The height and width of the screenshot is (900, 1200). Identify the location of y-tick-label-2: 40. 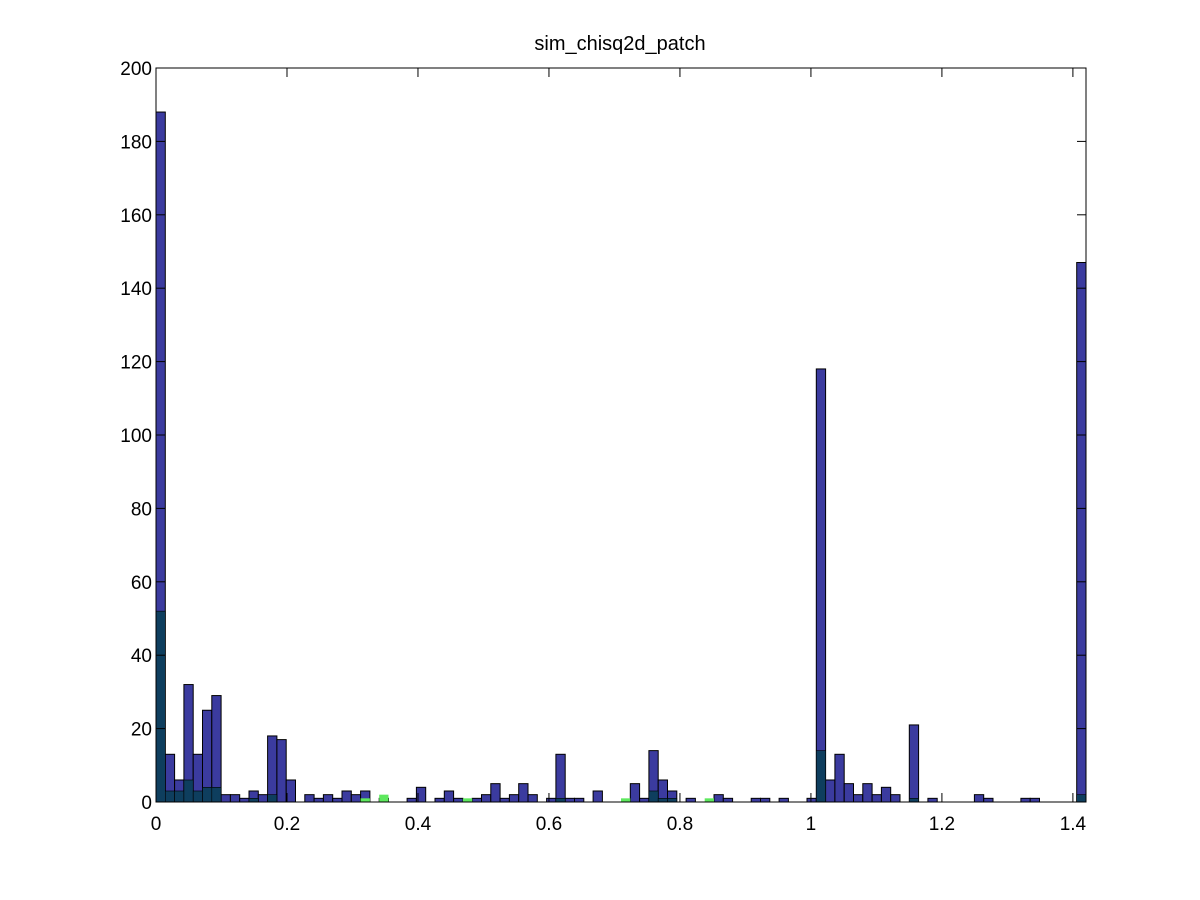
(141, 656).